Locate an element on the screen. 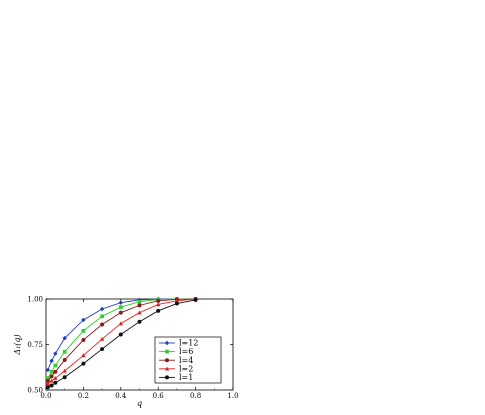  legend-item: l=4 is located at coordinates (176, 360).